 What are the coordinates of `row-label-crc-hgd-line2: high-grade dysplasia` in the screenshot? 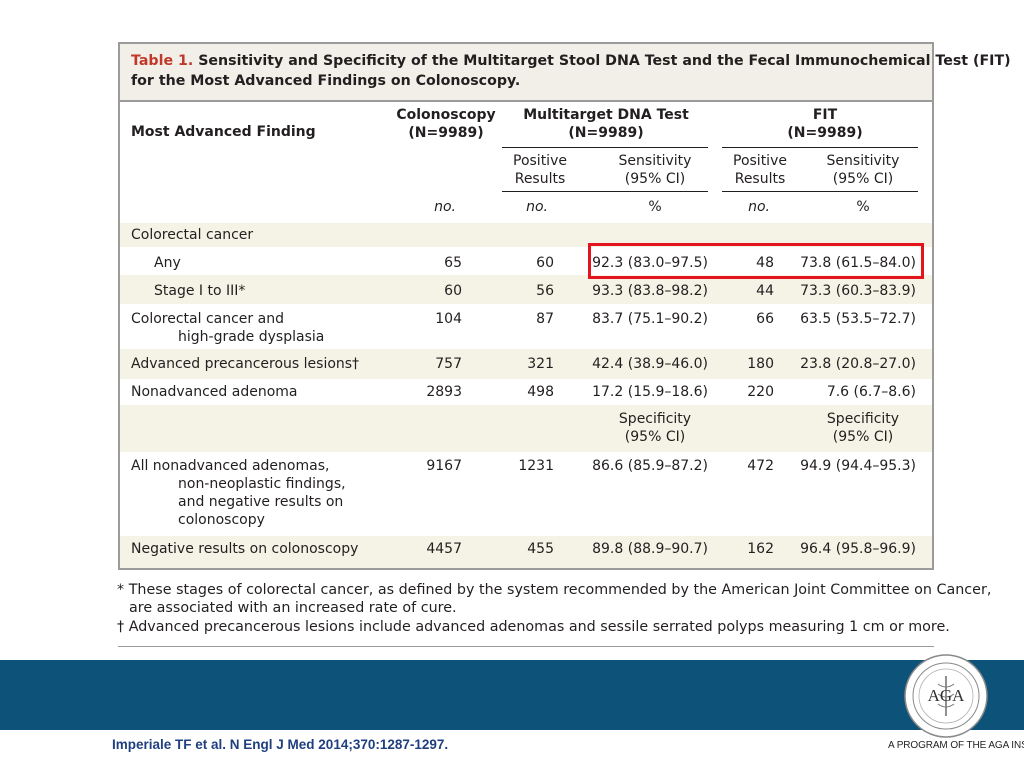 It's located at (251, 337).